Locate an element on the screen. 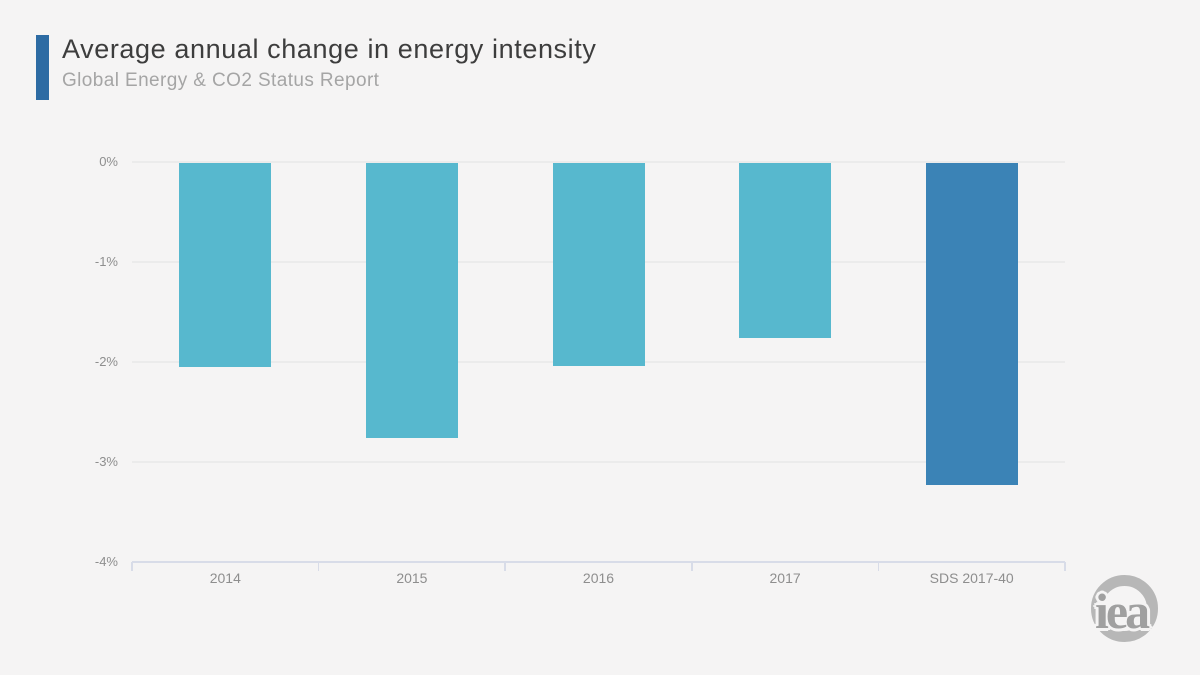 This screenshot has height=675, width=1200. x-tick-label-2015: 2015 is located at coordinates (412, 578).